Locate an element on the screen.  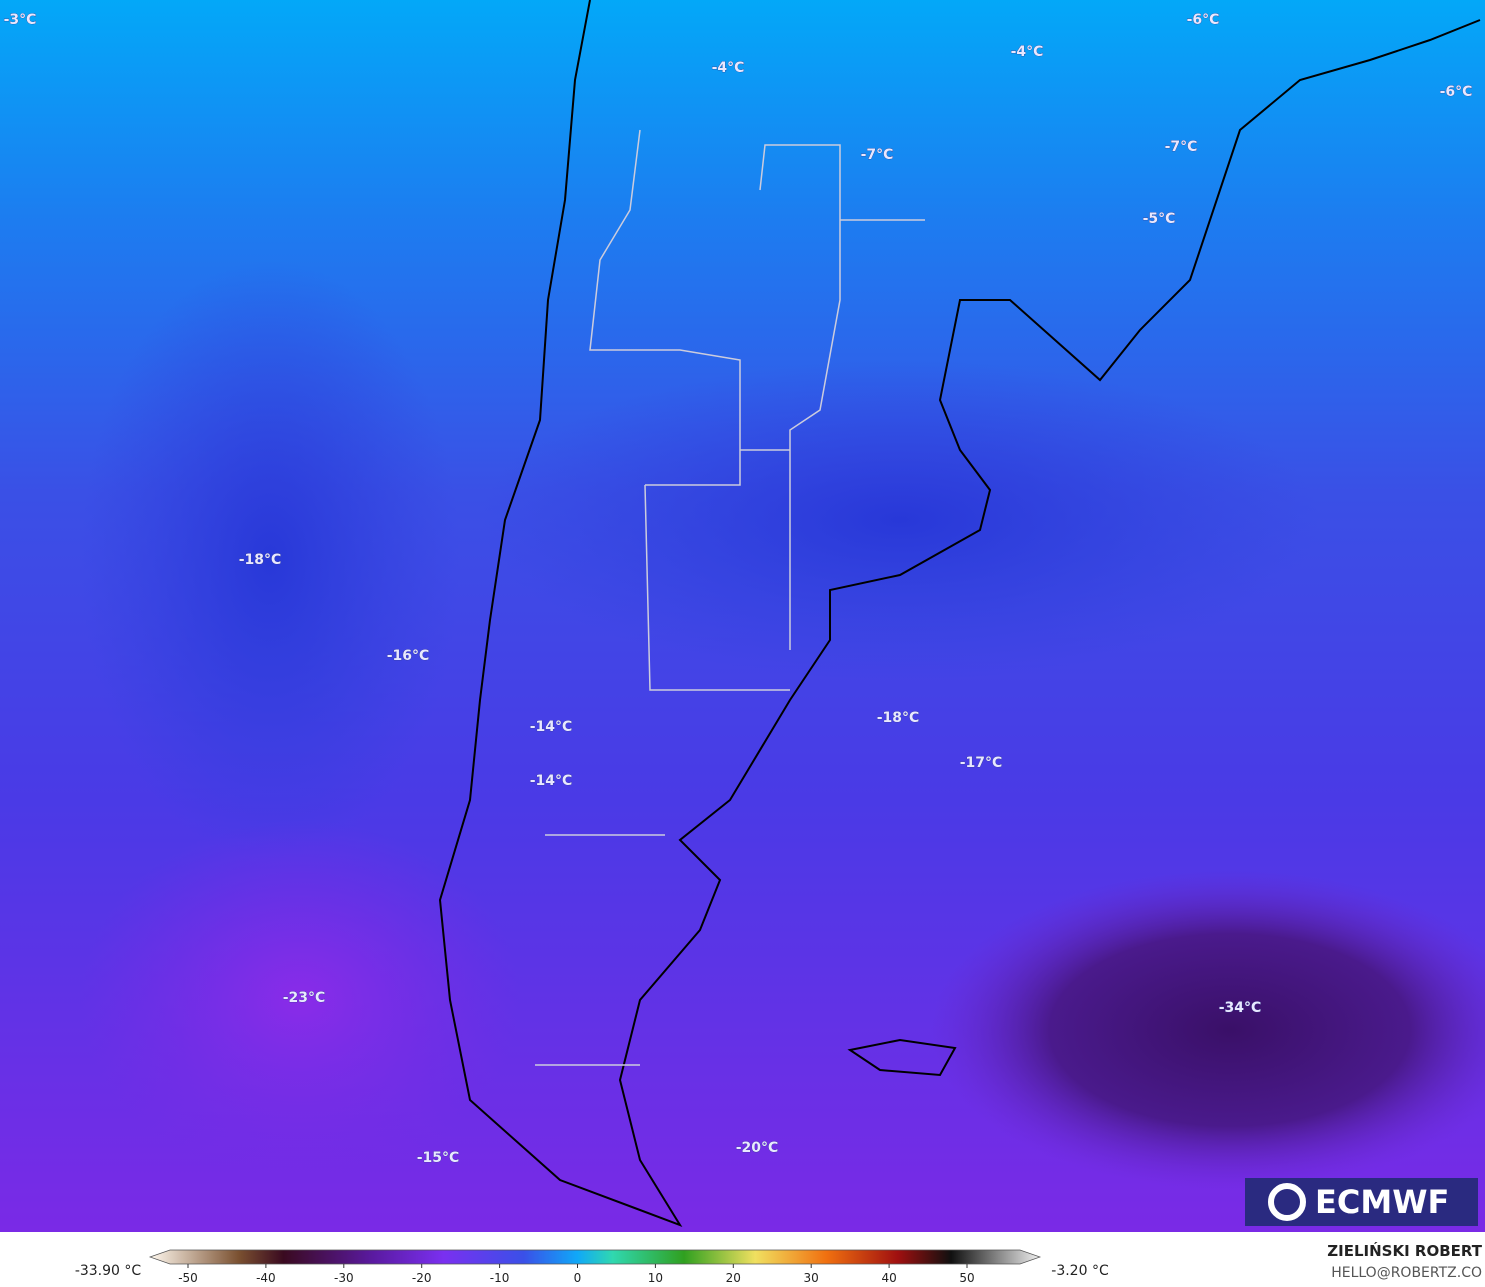
credit-name: ZIELIŃSKI ROBERT is located at coordinates (1404, 1250).